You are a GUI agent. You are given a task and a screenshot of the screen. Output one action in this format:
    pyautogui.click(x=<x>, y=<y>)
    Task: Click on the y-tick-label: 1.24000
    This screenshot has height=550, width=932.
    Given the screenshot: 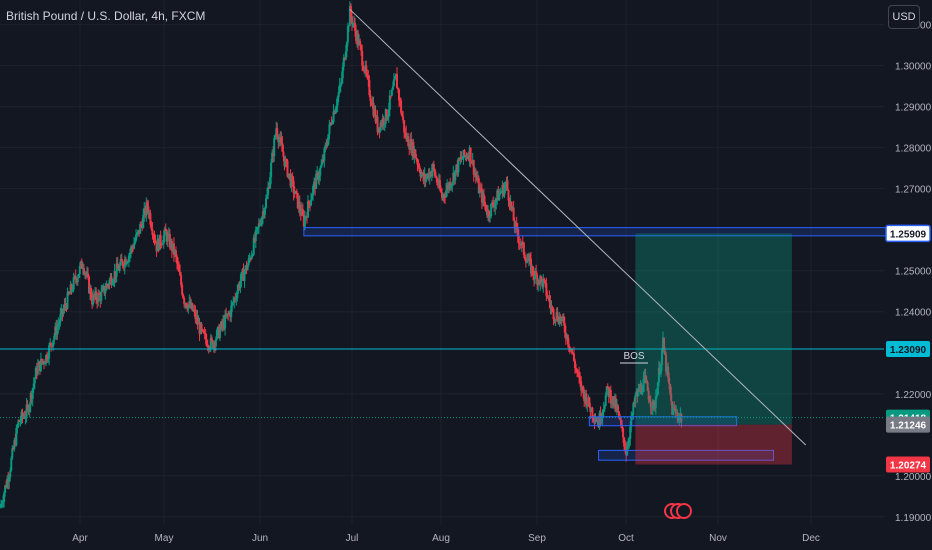 What is the action you would take?
    pyautogui.click(x=913, y=313)
    